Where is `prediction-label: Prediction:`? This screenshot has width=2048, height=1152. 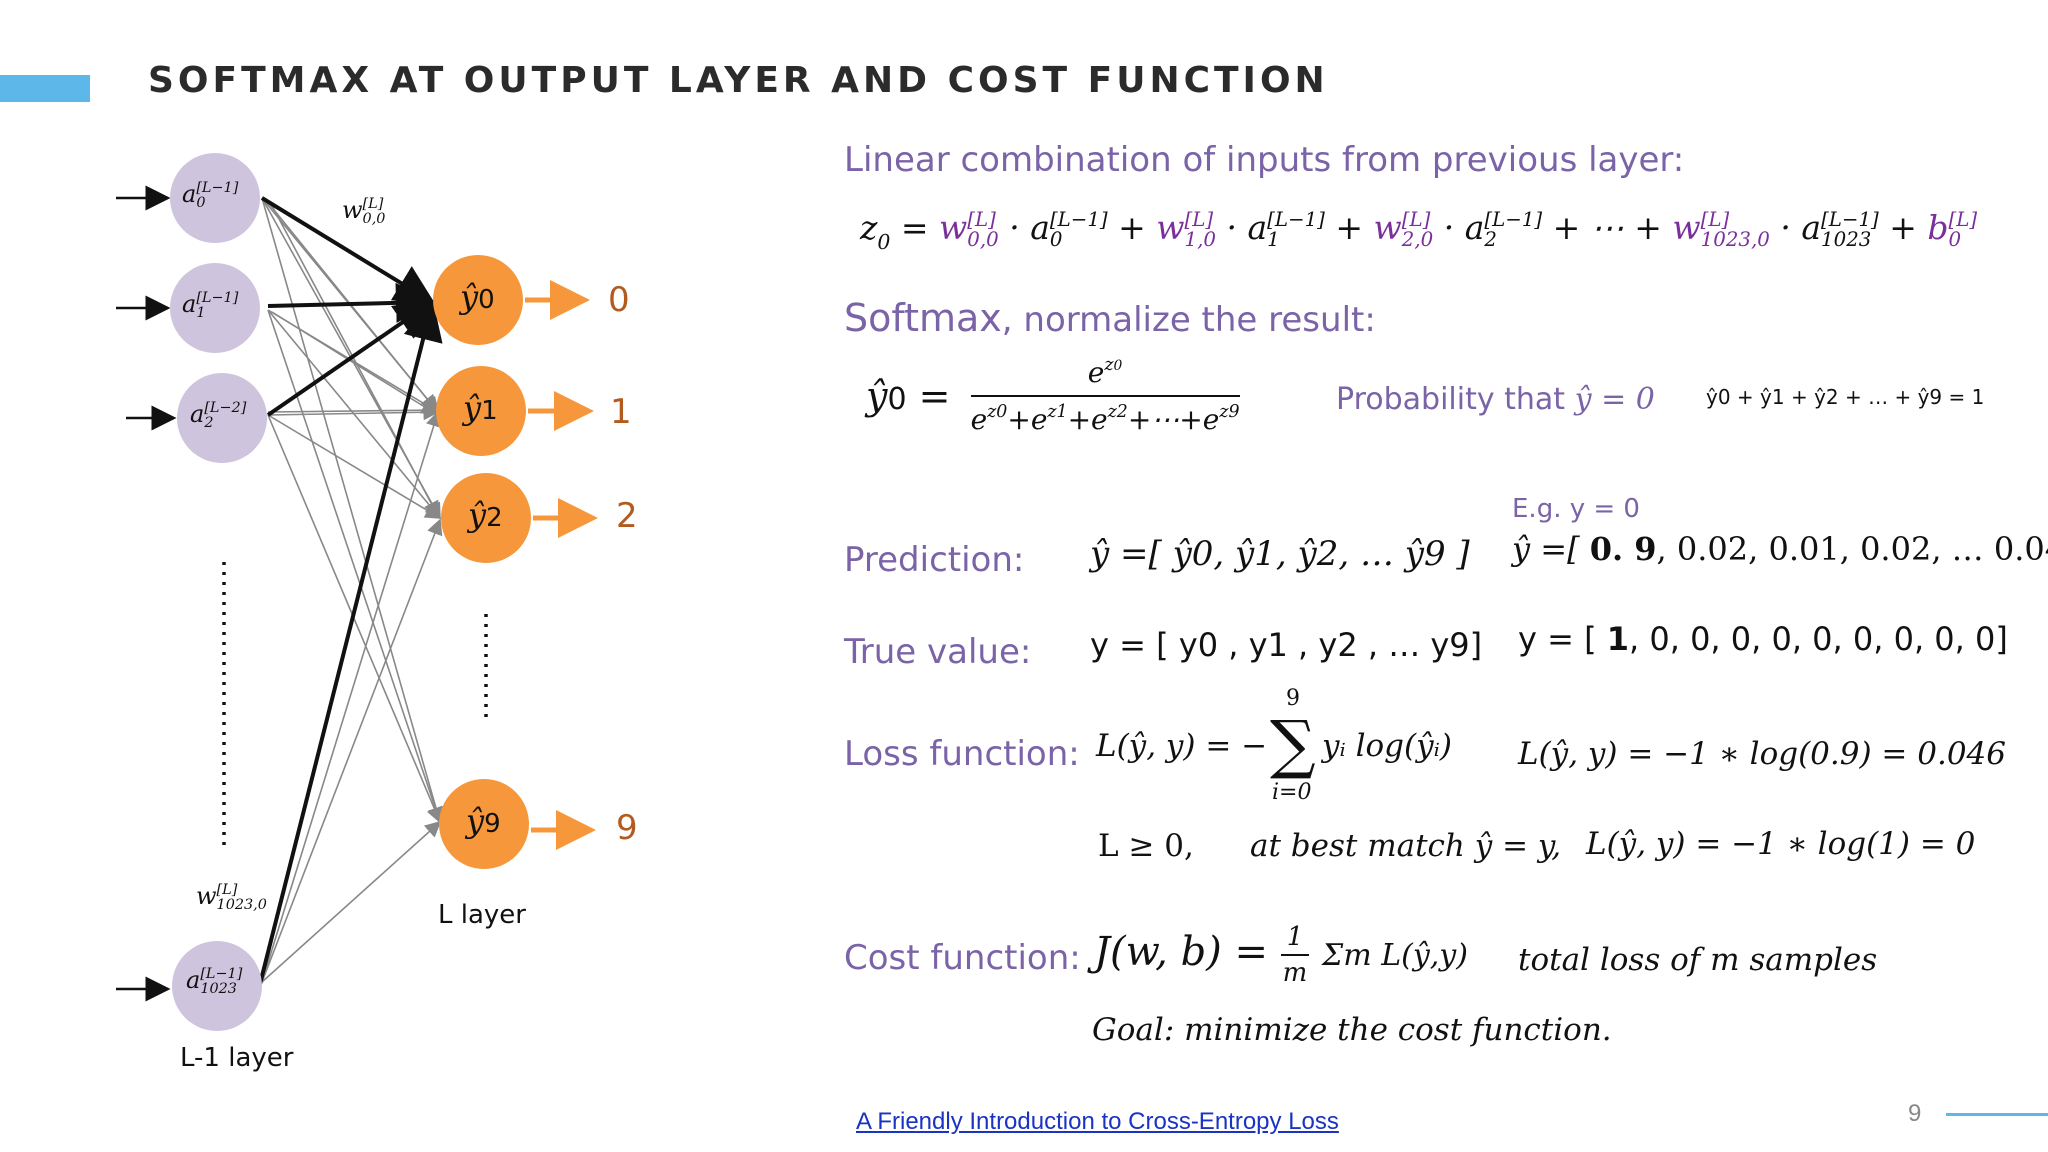 prediction-label: Prediction: is located at coordinates (934, 560).